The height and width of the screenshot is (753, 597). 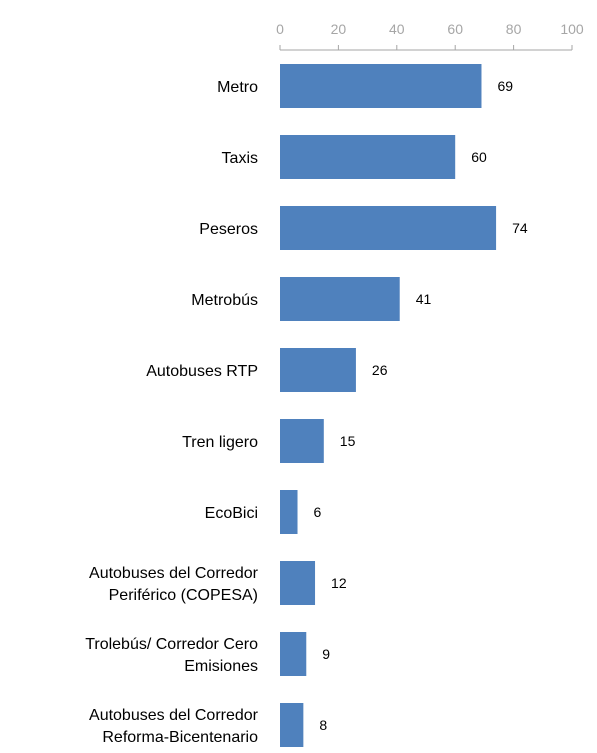 I want to click on data-label: 60, so click(x=479, y=157).